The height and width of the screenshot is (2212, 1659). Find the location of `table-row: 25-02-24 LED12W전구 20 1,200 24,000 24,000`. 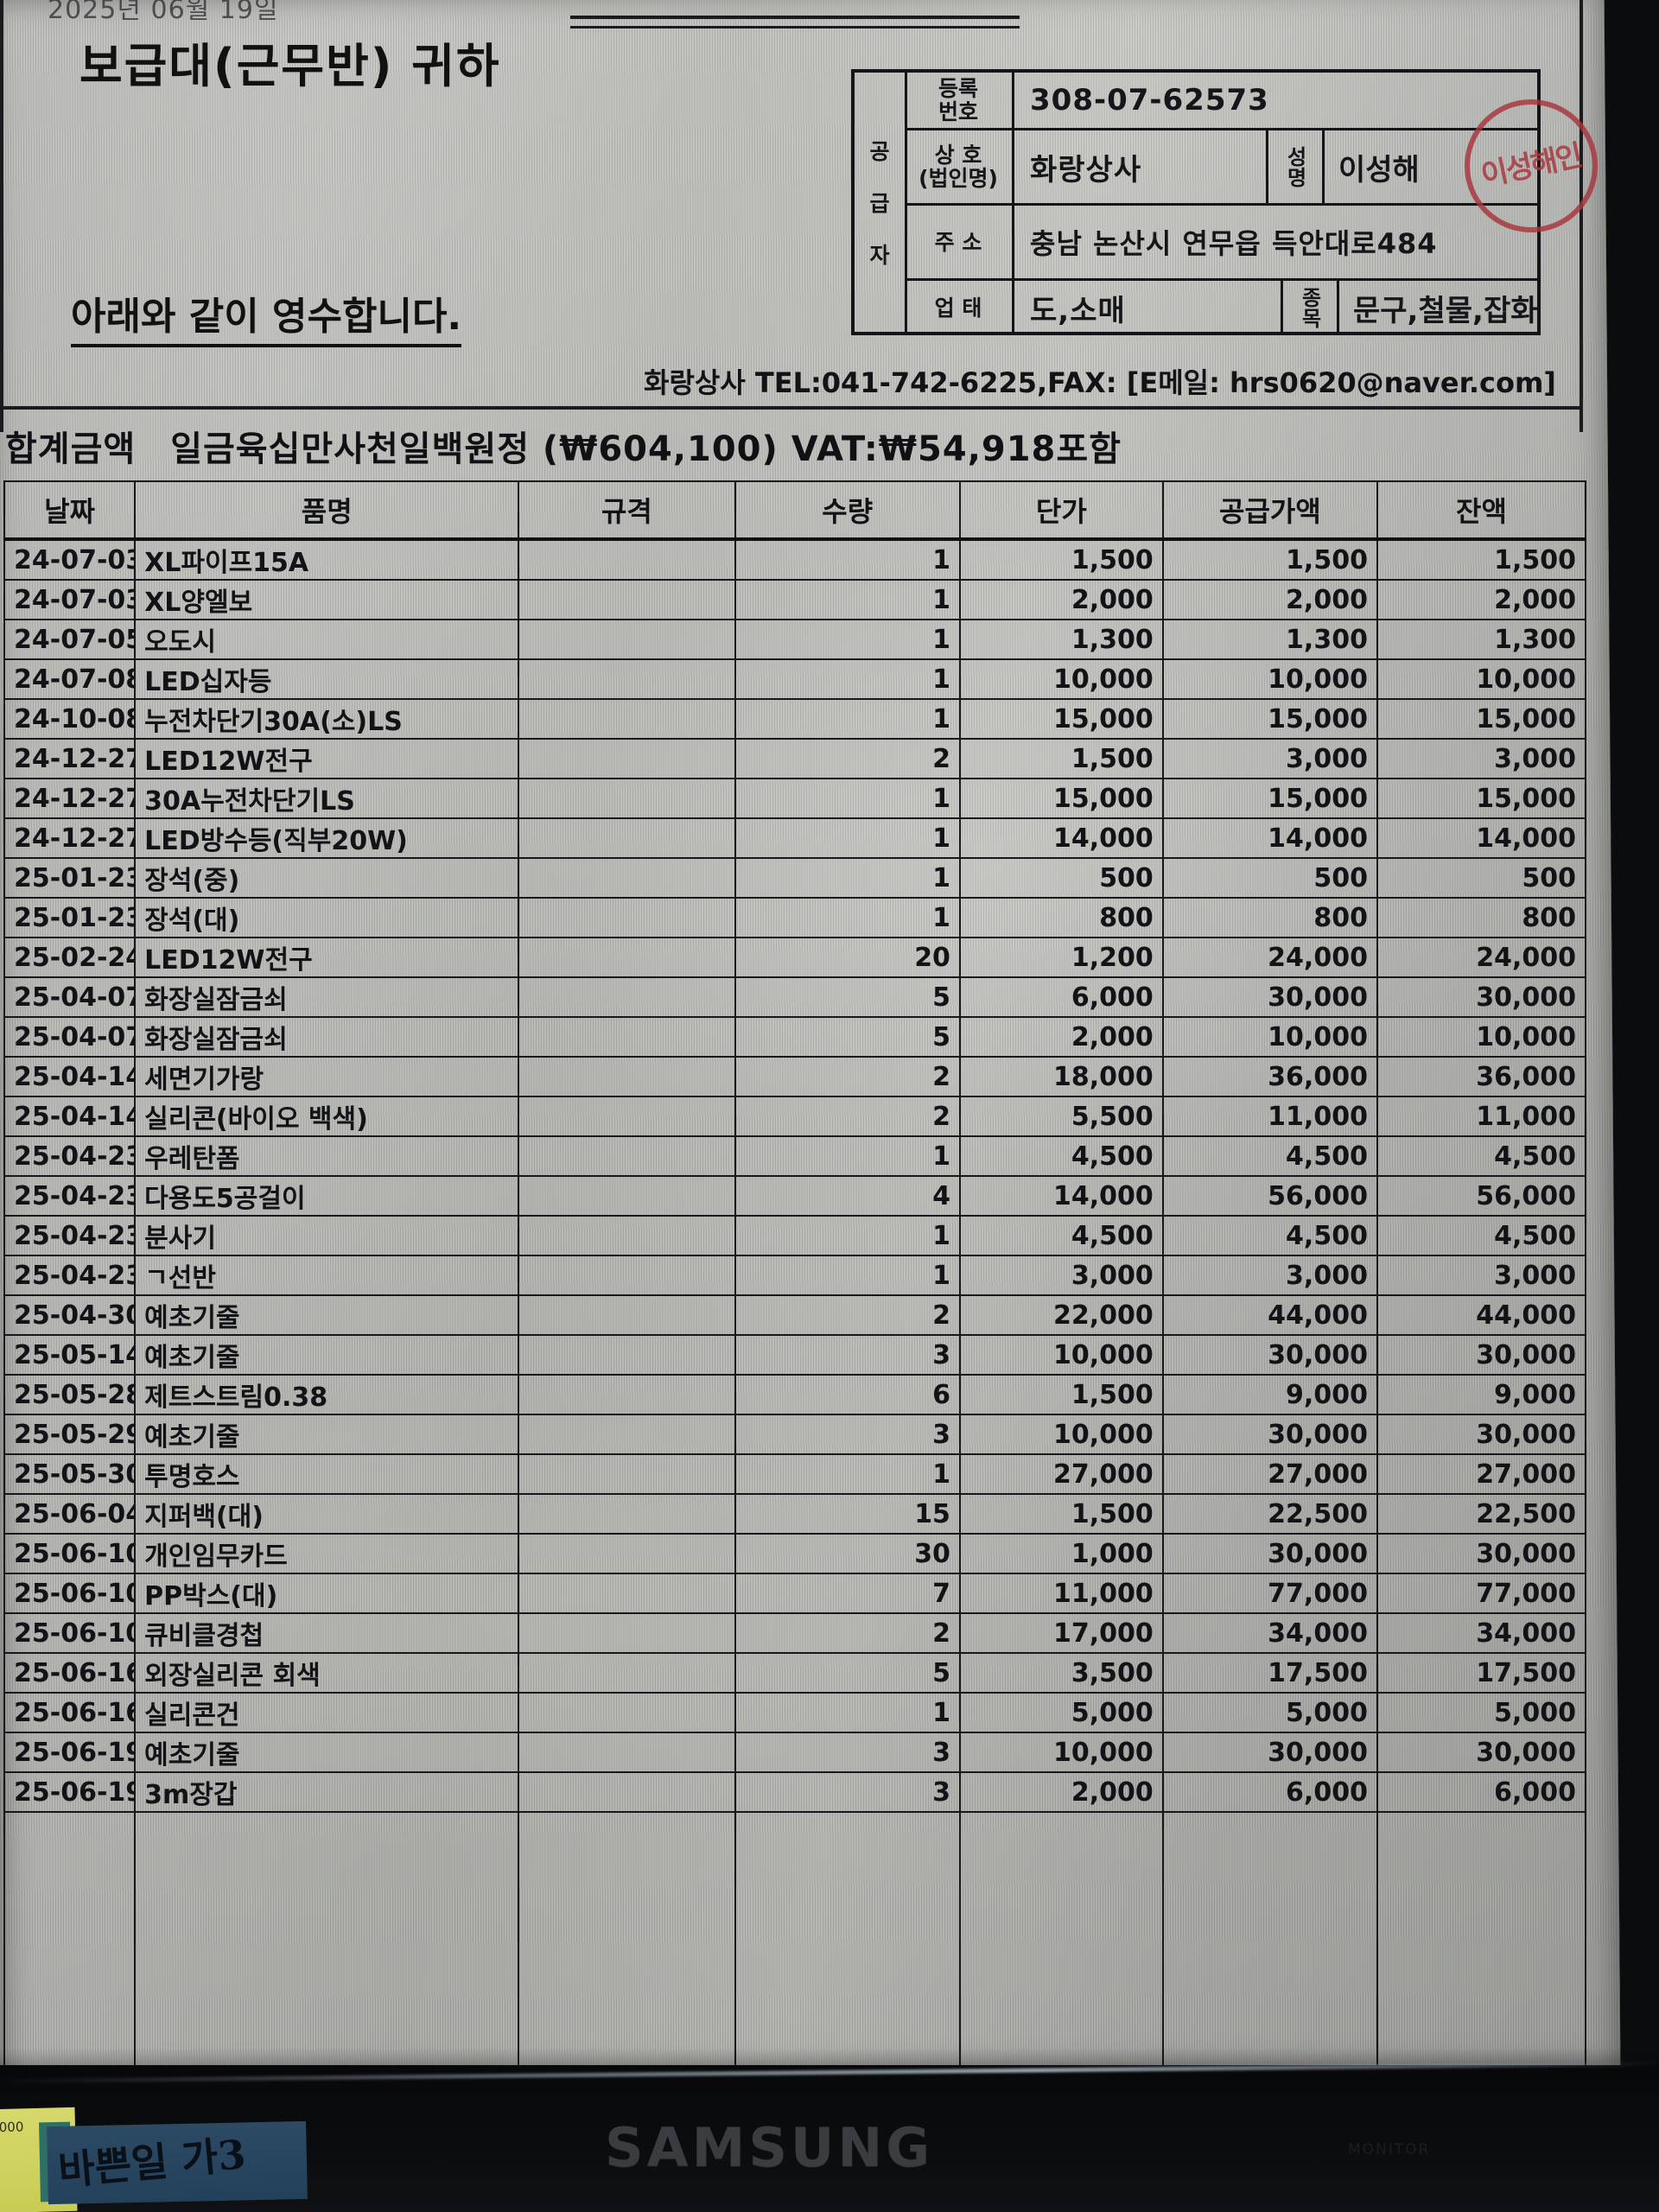

table-row: 25-02-24 LED12W전구 20 1,200 24,000 24,000 is located at coordinates (795, 957).